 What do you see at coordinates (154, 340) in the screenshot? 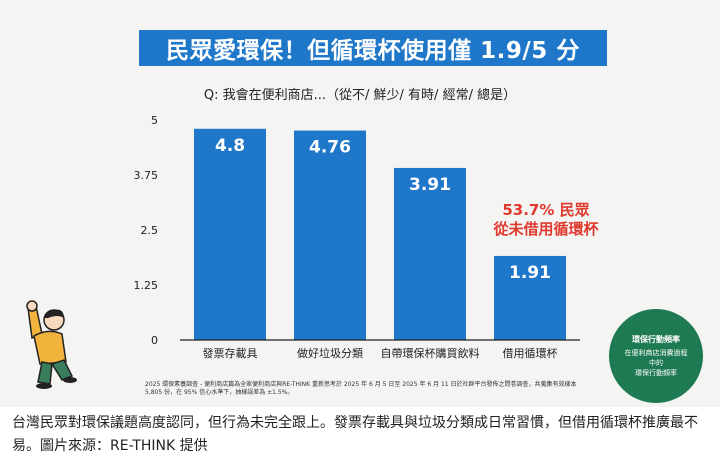
I see `y-tick-label: 0` at bounding box center [154, 340].